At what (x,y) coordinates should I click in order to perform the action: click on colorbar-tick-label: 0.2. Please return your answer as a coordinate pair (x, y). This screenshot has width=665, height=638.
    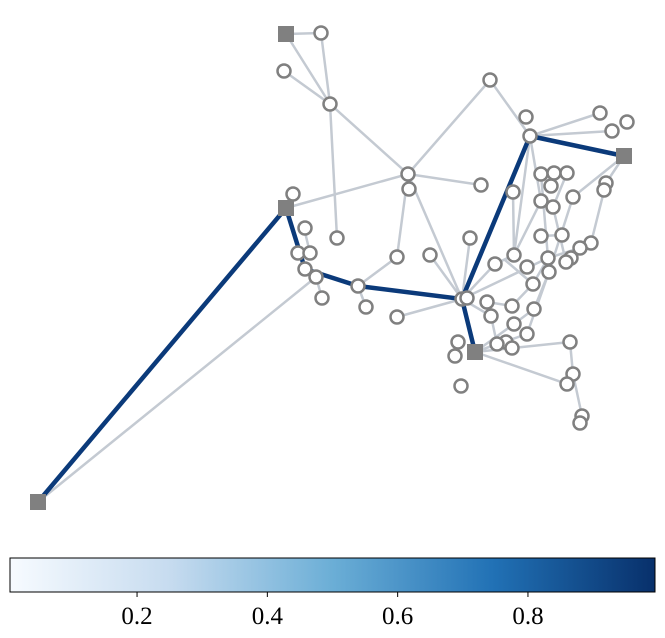
    Looking at the image, I should click on (136, 616).